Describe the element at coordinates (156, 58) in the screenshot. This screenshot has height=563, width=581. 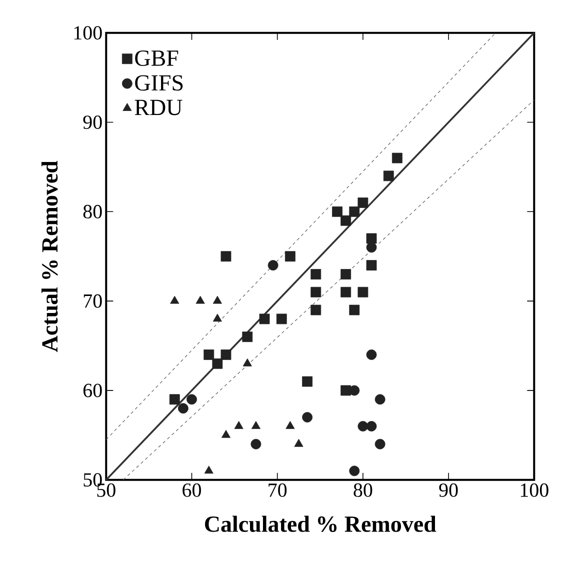
I see `legend-label: GBF` at that location.